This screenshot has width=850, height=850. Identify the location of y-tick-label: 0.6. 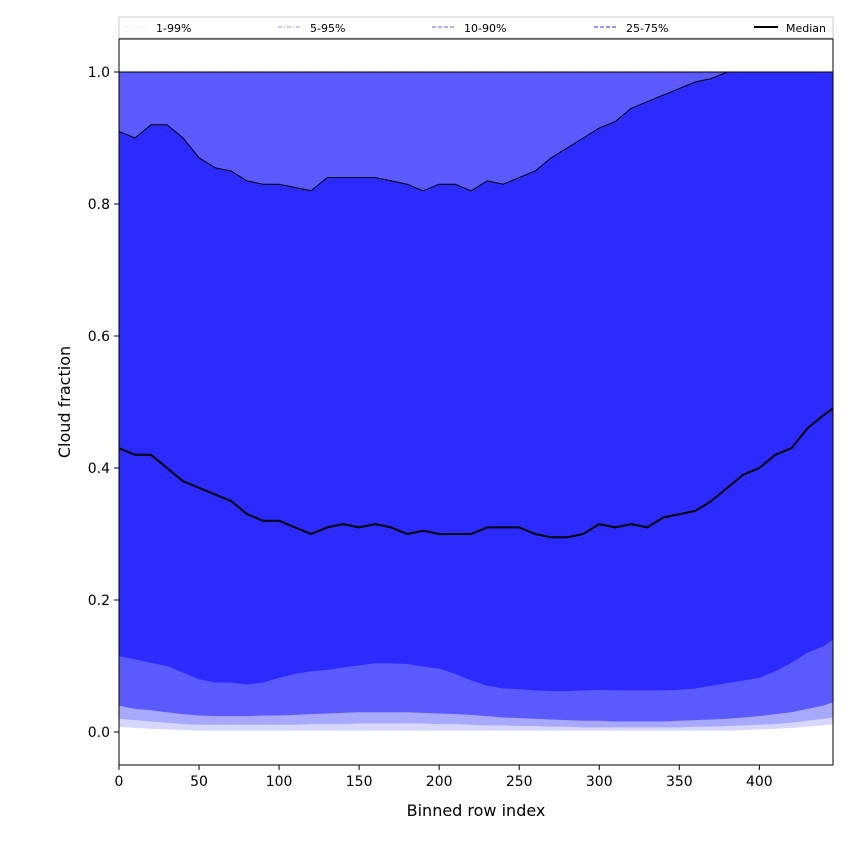
(99, 337).